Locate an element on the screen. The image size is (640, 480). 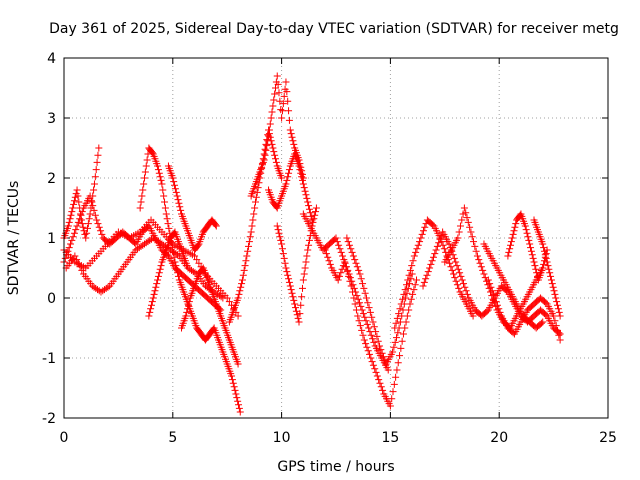
series-sat-G is located at coordinates (168, 274).